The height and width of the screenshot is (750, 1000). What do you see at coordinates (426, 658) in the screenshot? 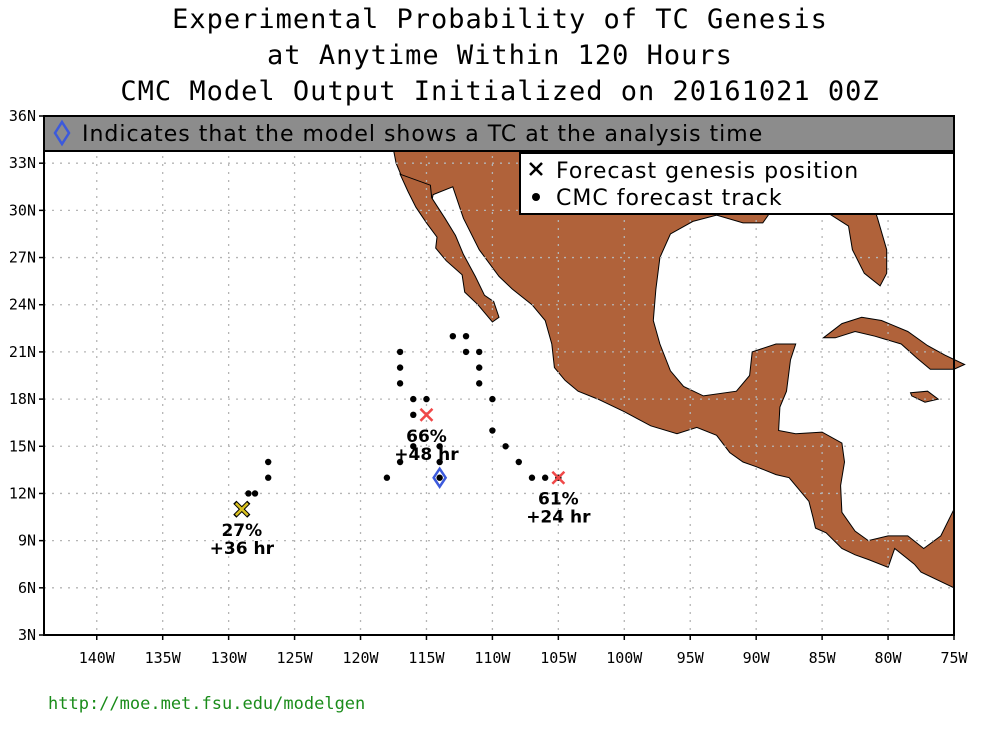
I see `lon-tick-label: 115W` at bounding box center [426, 658].